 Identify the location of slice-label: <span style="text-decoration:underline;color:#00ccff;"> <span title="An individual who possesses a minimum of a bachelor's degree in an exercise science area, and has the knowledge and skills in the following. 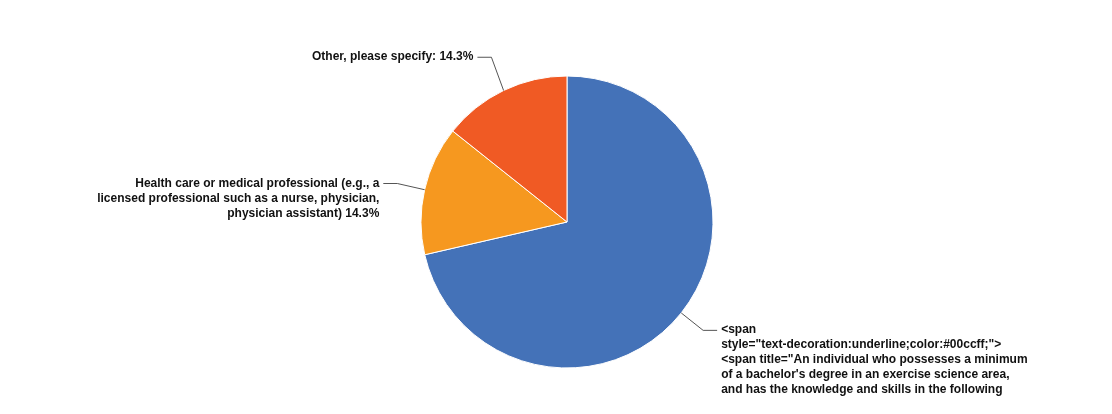
(874, 359).